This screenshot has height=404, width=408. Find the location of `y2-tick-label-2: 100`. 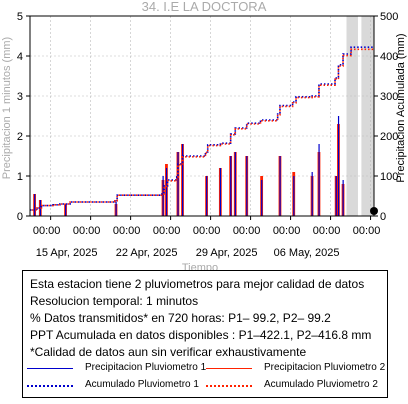

y2-tick-label-2: 100 is located at coordinates (389, 177).